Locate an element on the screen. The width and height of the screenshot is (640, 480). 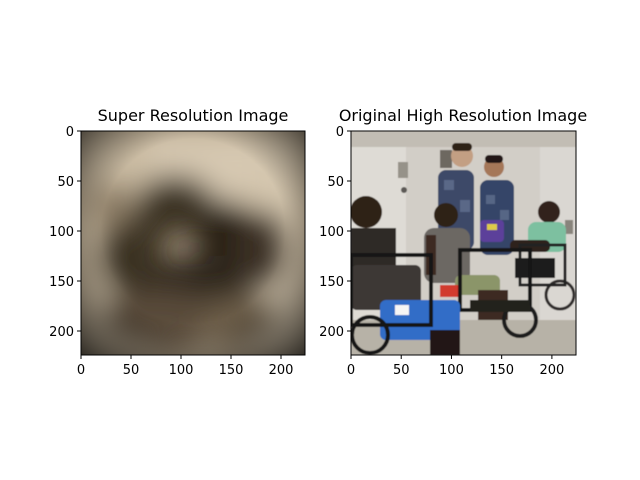
left-xtick-label: 200 is located at coordinates (281, 370).